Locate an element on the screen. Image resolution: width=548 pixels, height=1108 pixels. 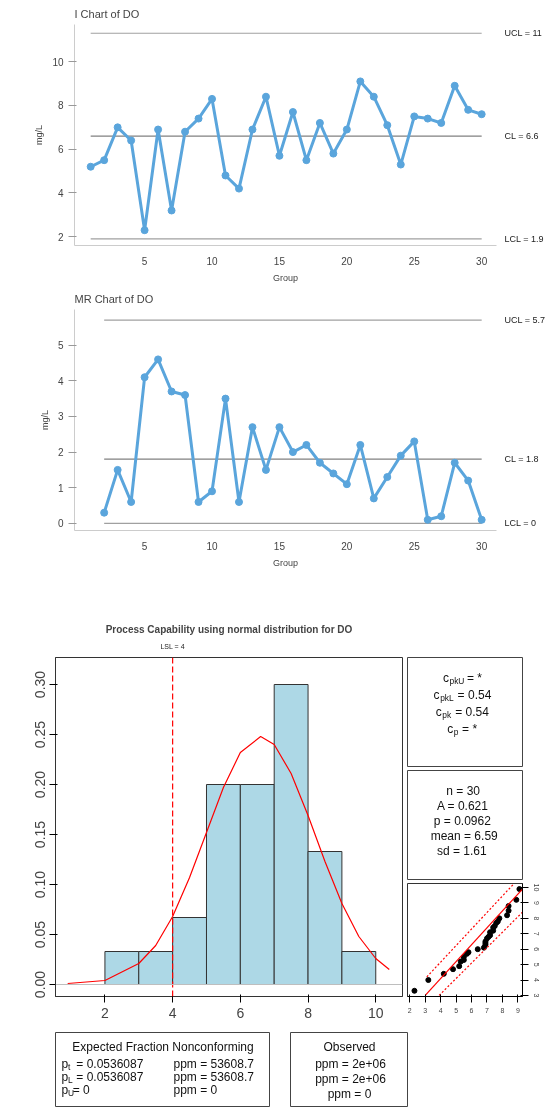
text: ppm = 0 is located at coordinates (349, 1093).